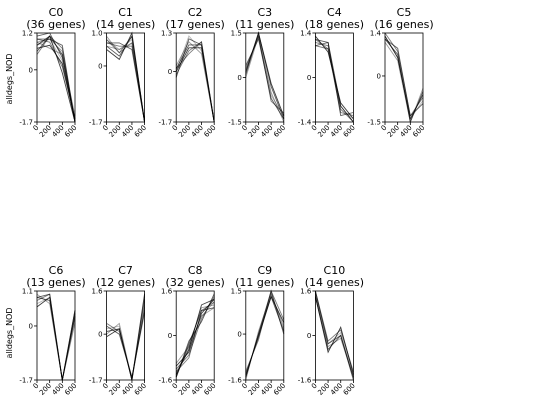 Image resolution: width=550 pixels, height=406 pixels. Describe the element at coordinates (403, 24) in the screenshot. I see `panel-subtitle: (16 genes)` at that location.